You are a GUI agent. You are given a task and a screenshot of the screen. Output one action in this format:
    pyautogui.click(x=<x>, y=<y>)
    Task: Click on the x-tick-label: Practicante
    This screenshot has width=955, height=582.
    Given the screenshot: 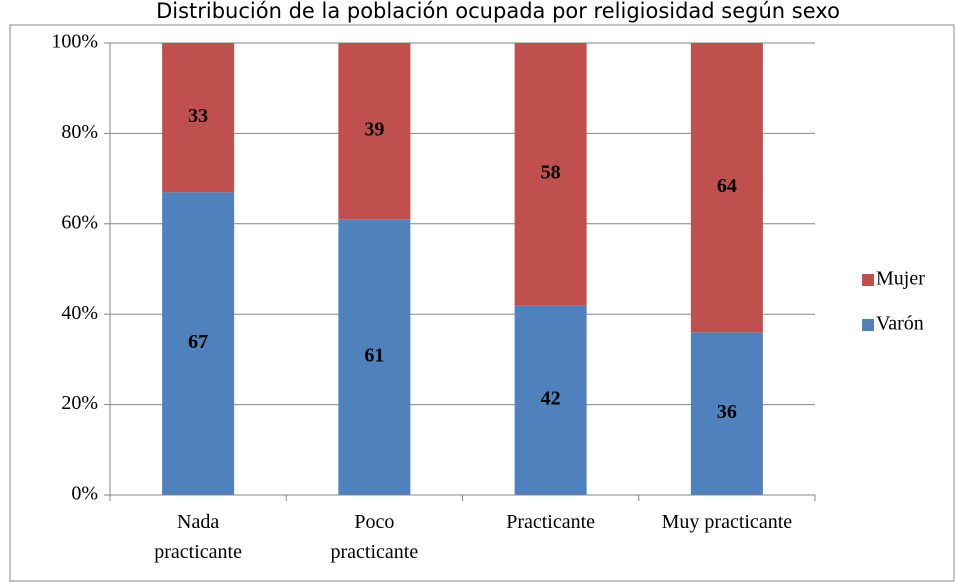 What is the action you would take?
    pyautogui.click(x=550, y=522)
    